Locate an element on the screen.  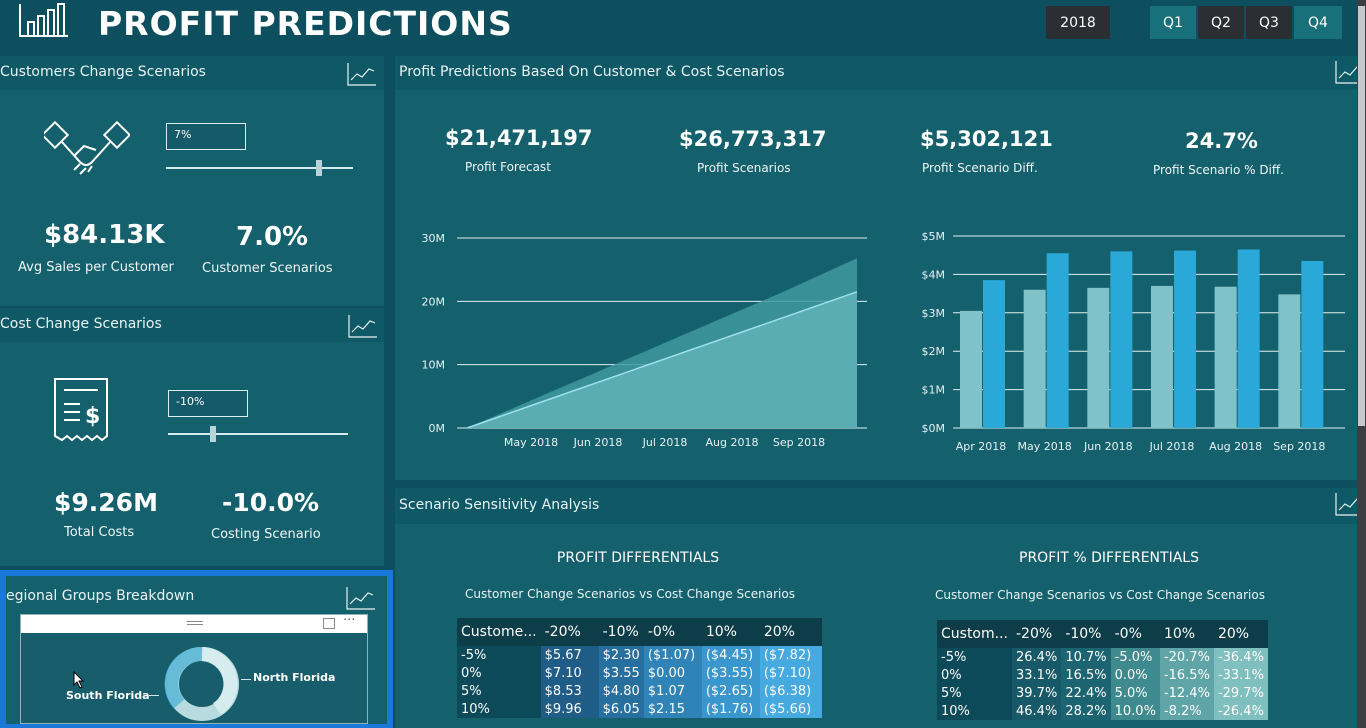
table-cell: $5.67 is located at coordinates (569, 655).